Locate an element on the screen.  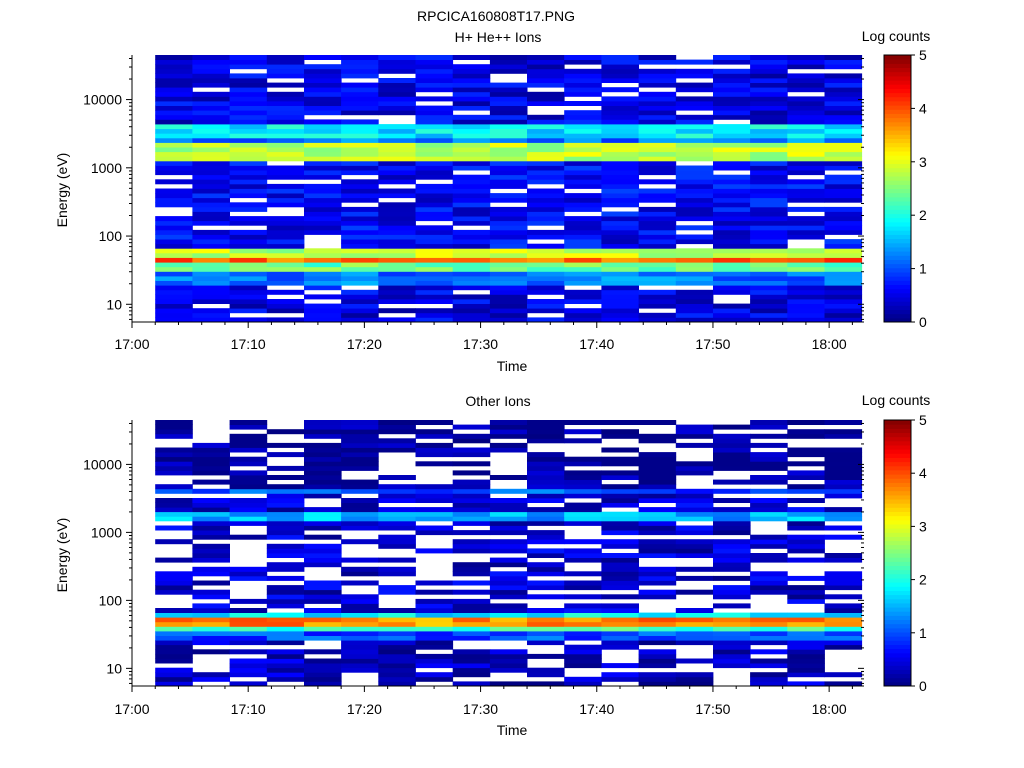
x-tick-label: 17:30 is located at coordinates (480, 344).